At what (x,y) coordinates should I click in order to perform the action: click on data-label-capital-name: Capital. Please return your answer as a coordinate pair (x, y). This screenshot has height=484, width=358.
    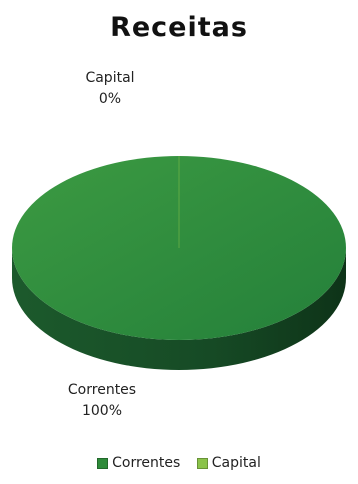
    Looking at the image, I should click on (110, 78).